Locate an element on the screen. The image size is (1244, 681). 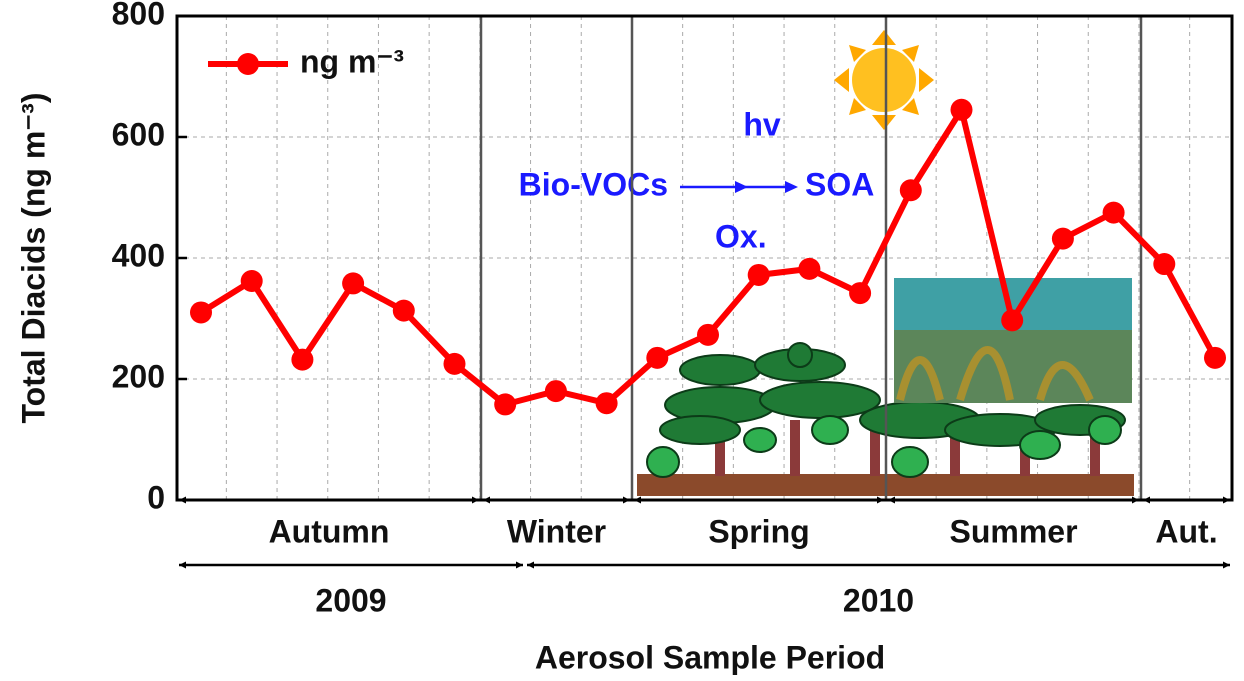
annotation: Bio-VOCs is located at coordinates (593, 184).